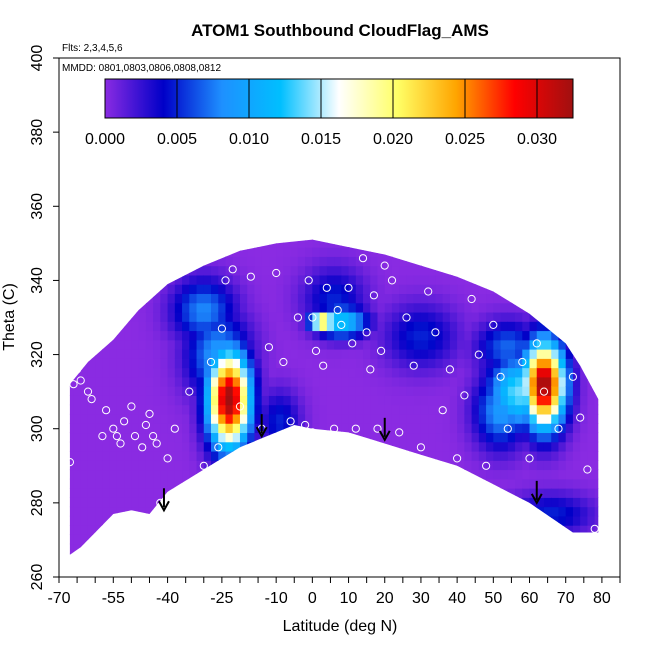 This screenshot has height=650, width=650. I want to click on heat-cell-1933, so click(453, 326).